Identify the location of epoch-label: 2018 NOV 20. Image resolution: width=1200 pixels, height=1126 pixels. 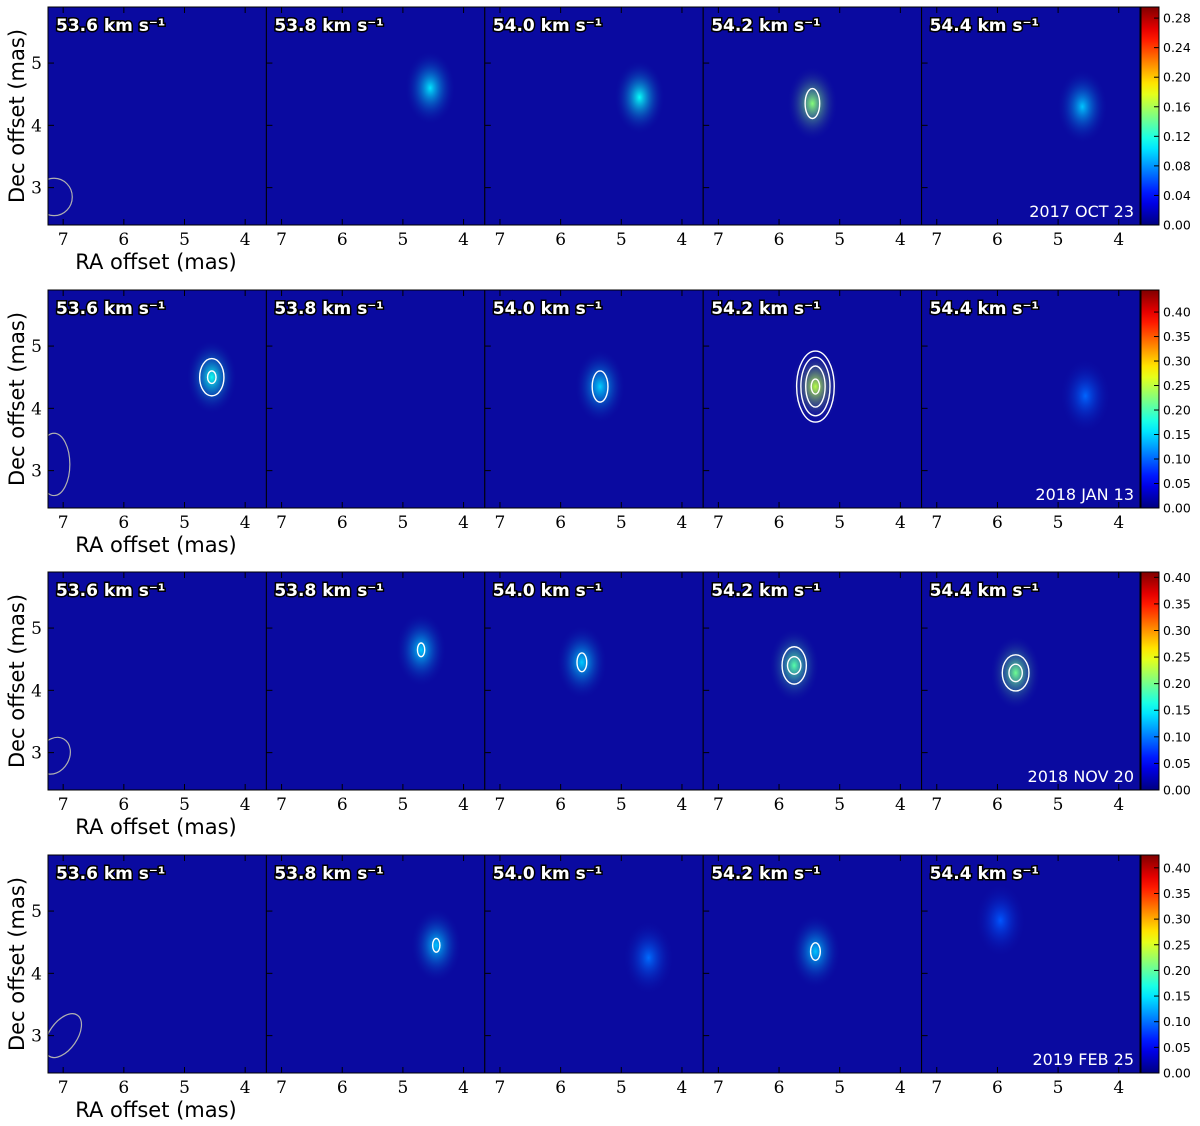
(1081, 776).